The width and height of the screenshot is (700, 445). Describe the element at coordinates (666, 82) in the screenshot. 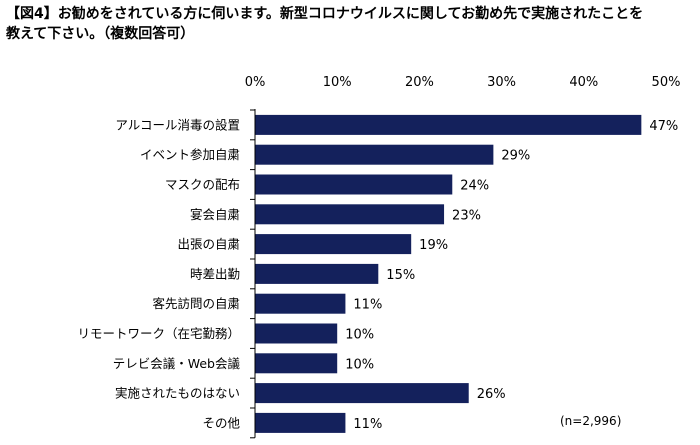

I see `x-tick-label: 50%` at that location.